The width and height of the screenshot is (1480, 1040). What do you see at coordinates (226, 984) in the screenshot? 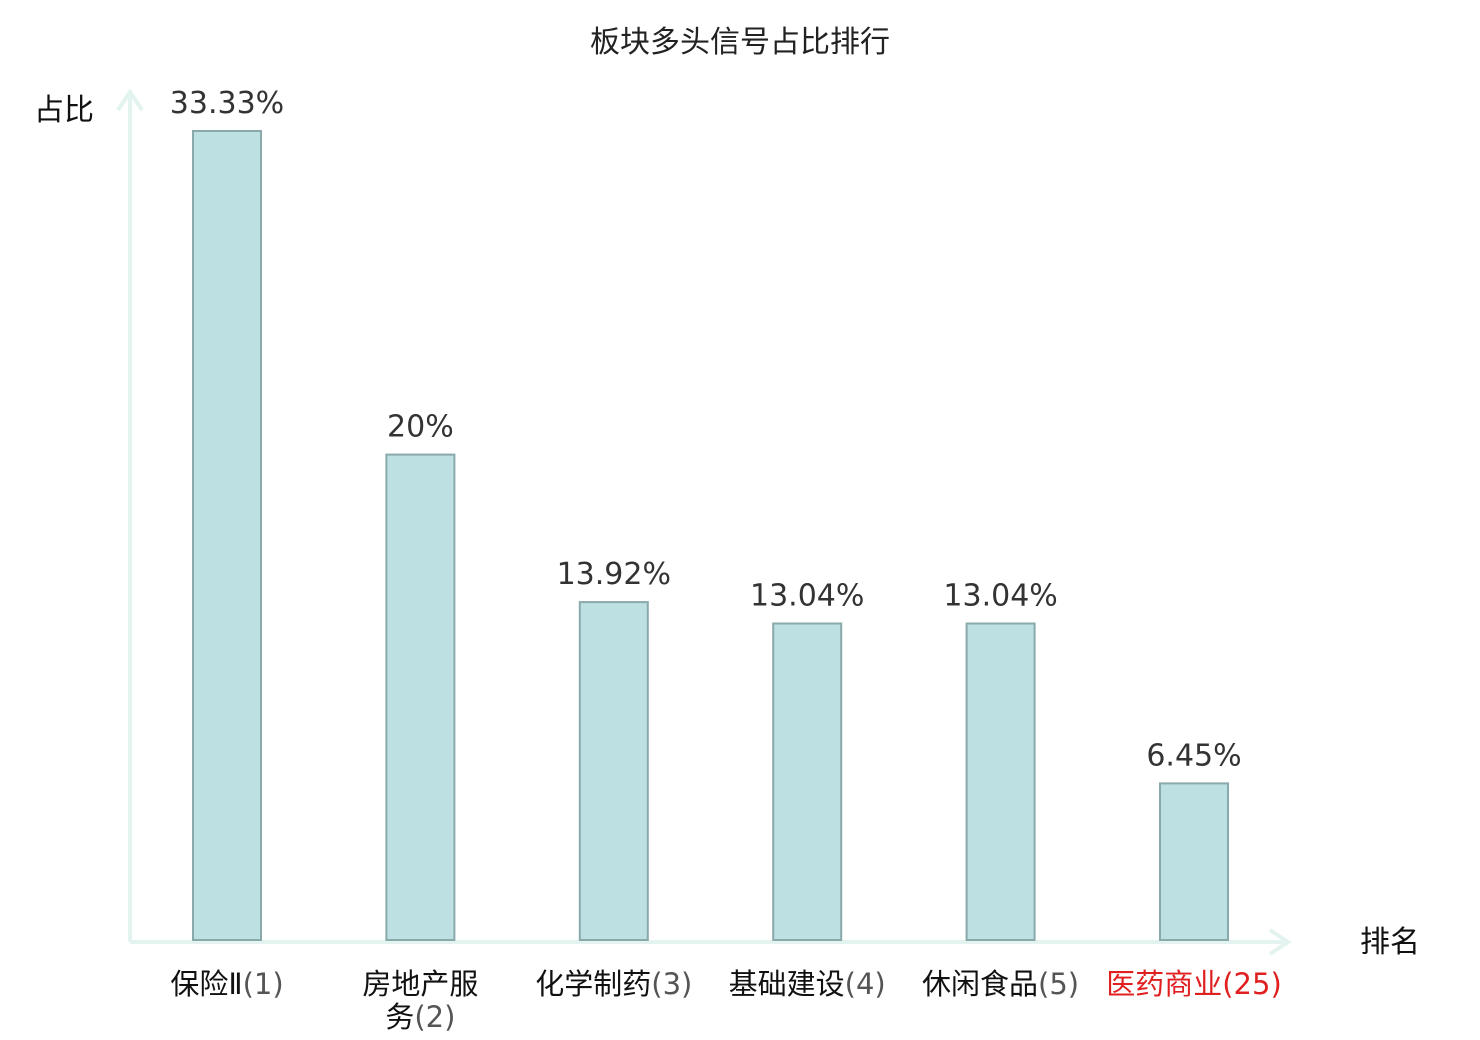
I see `category-label-1: 保险Ⅱ(1)` at bounding box center [226, 984].